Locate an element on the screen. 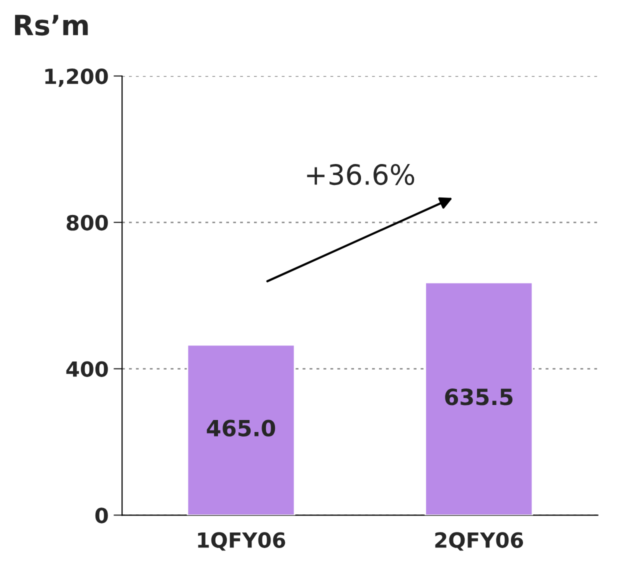 Image resolution: width=626 pixels, height=563 pixels. y-axis-title: Rs’m is located at coordinates (51, 25).